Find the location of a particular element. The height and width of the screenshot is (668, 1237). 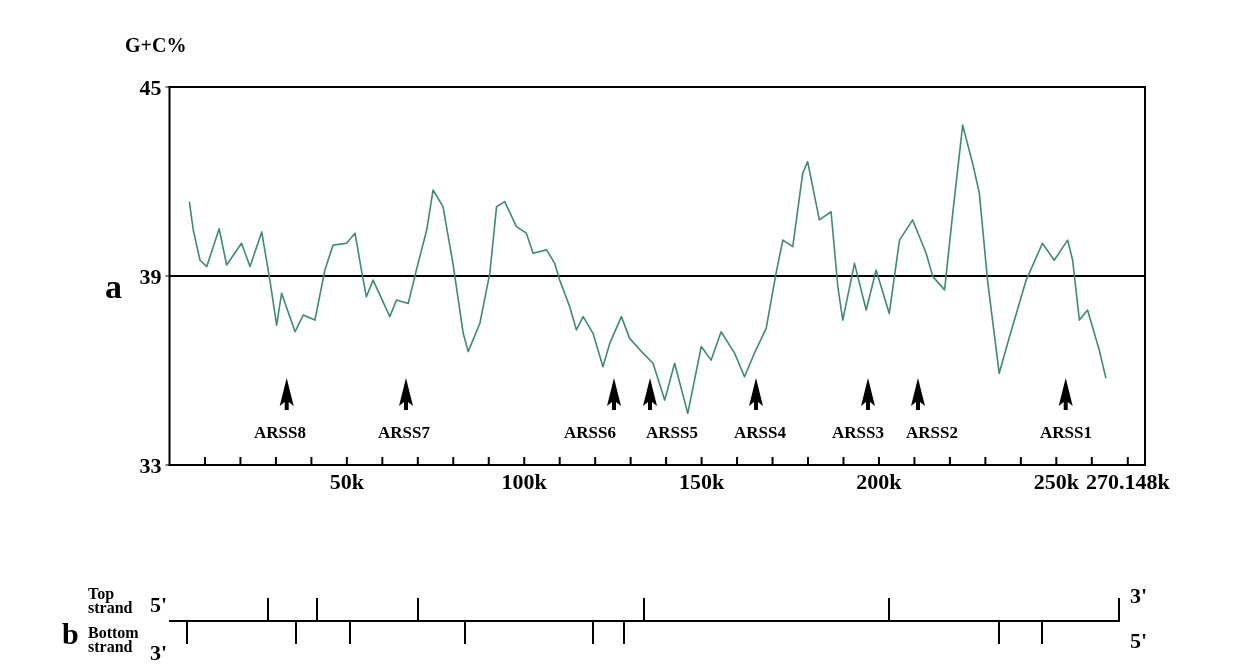

x-tick-label: 100k is located at coordinates (524, 481).